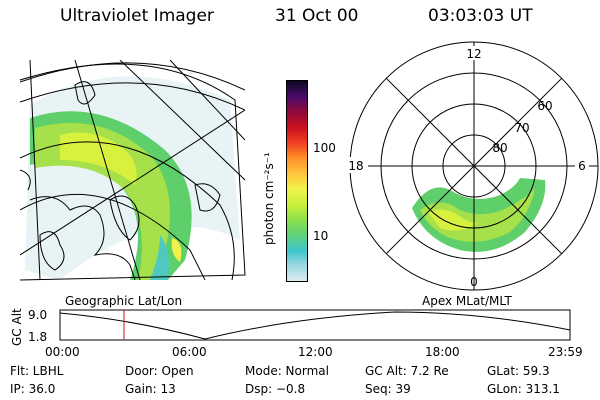  I want to click on mlt-label-12: 12, so click(473, 54).